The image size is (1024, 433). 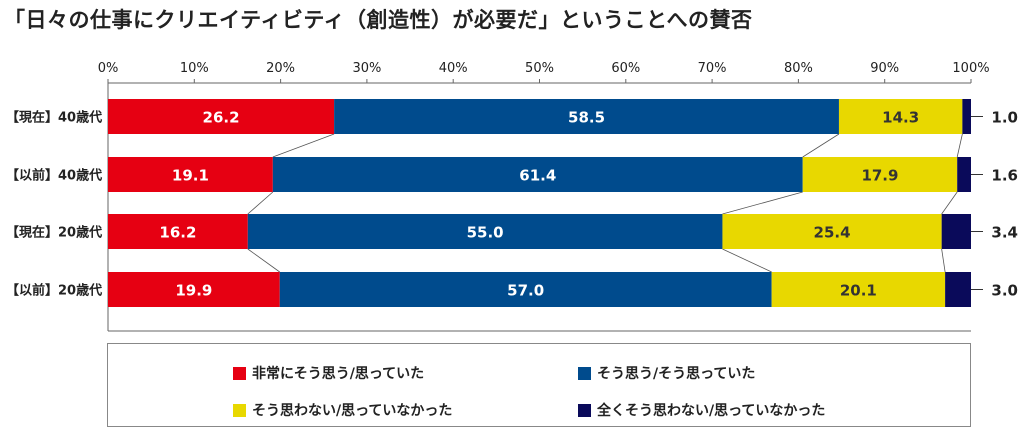 I want to click on category-label: 【以前】40歳代, so click(x=54, y=176).